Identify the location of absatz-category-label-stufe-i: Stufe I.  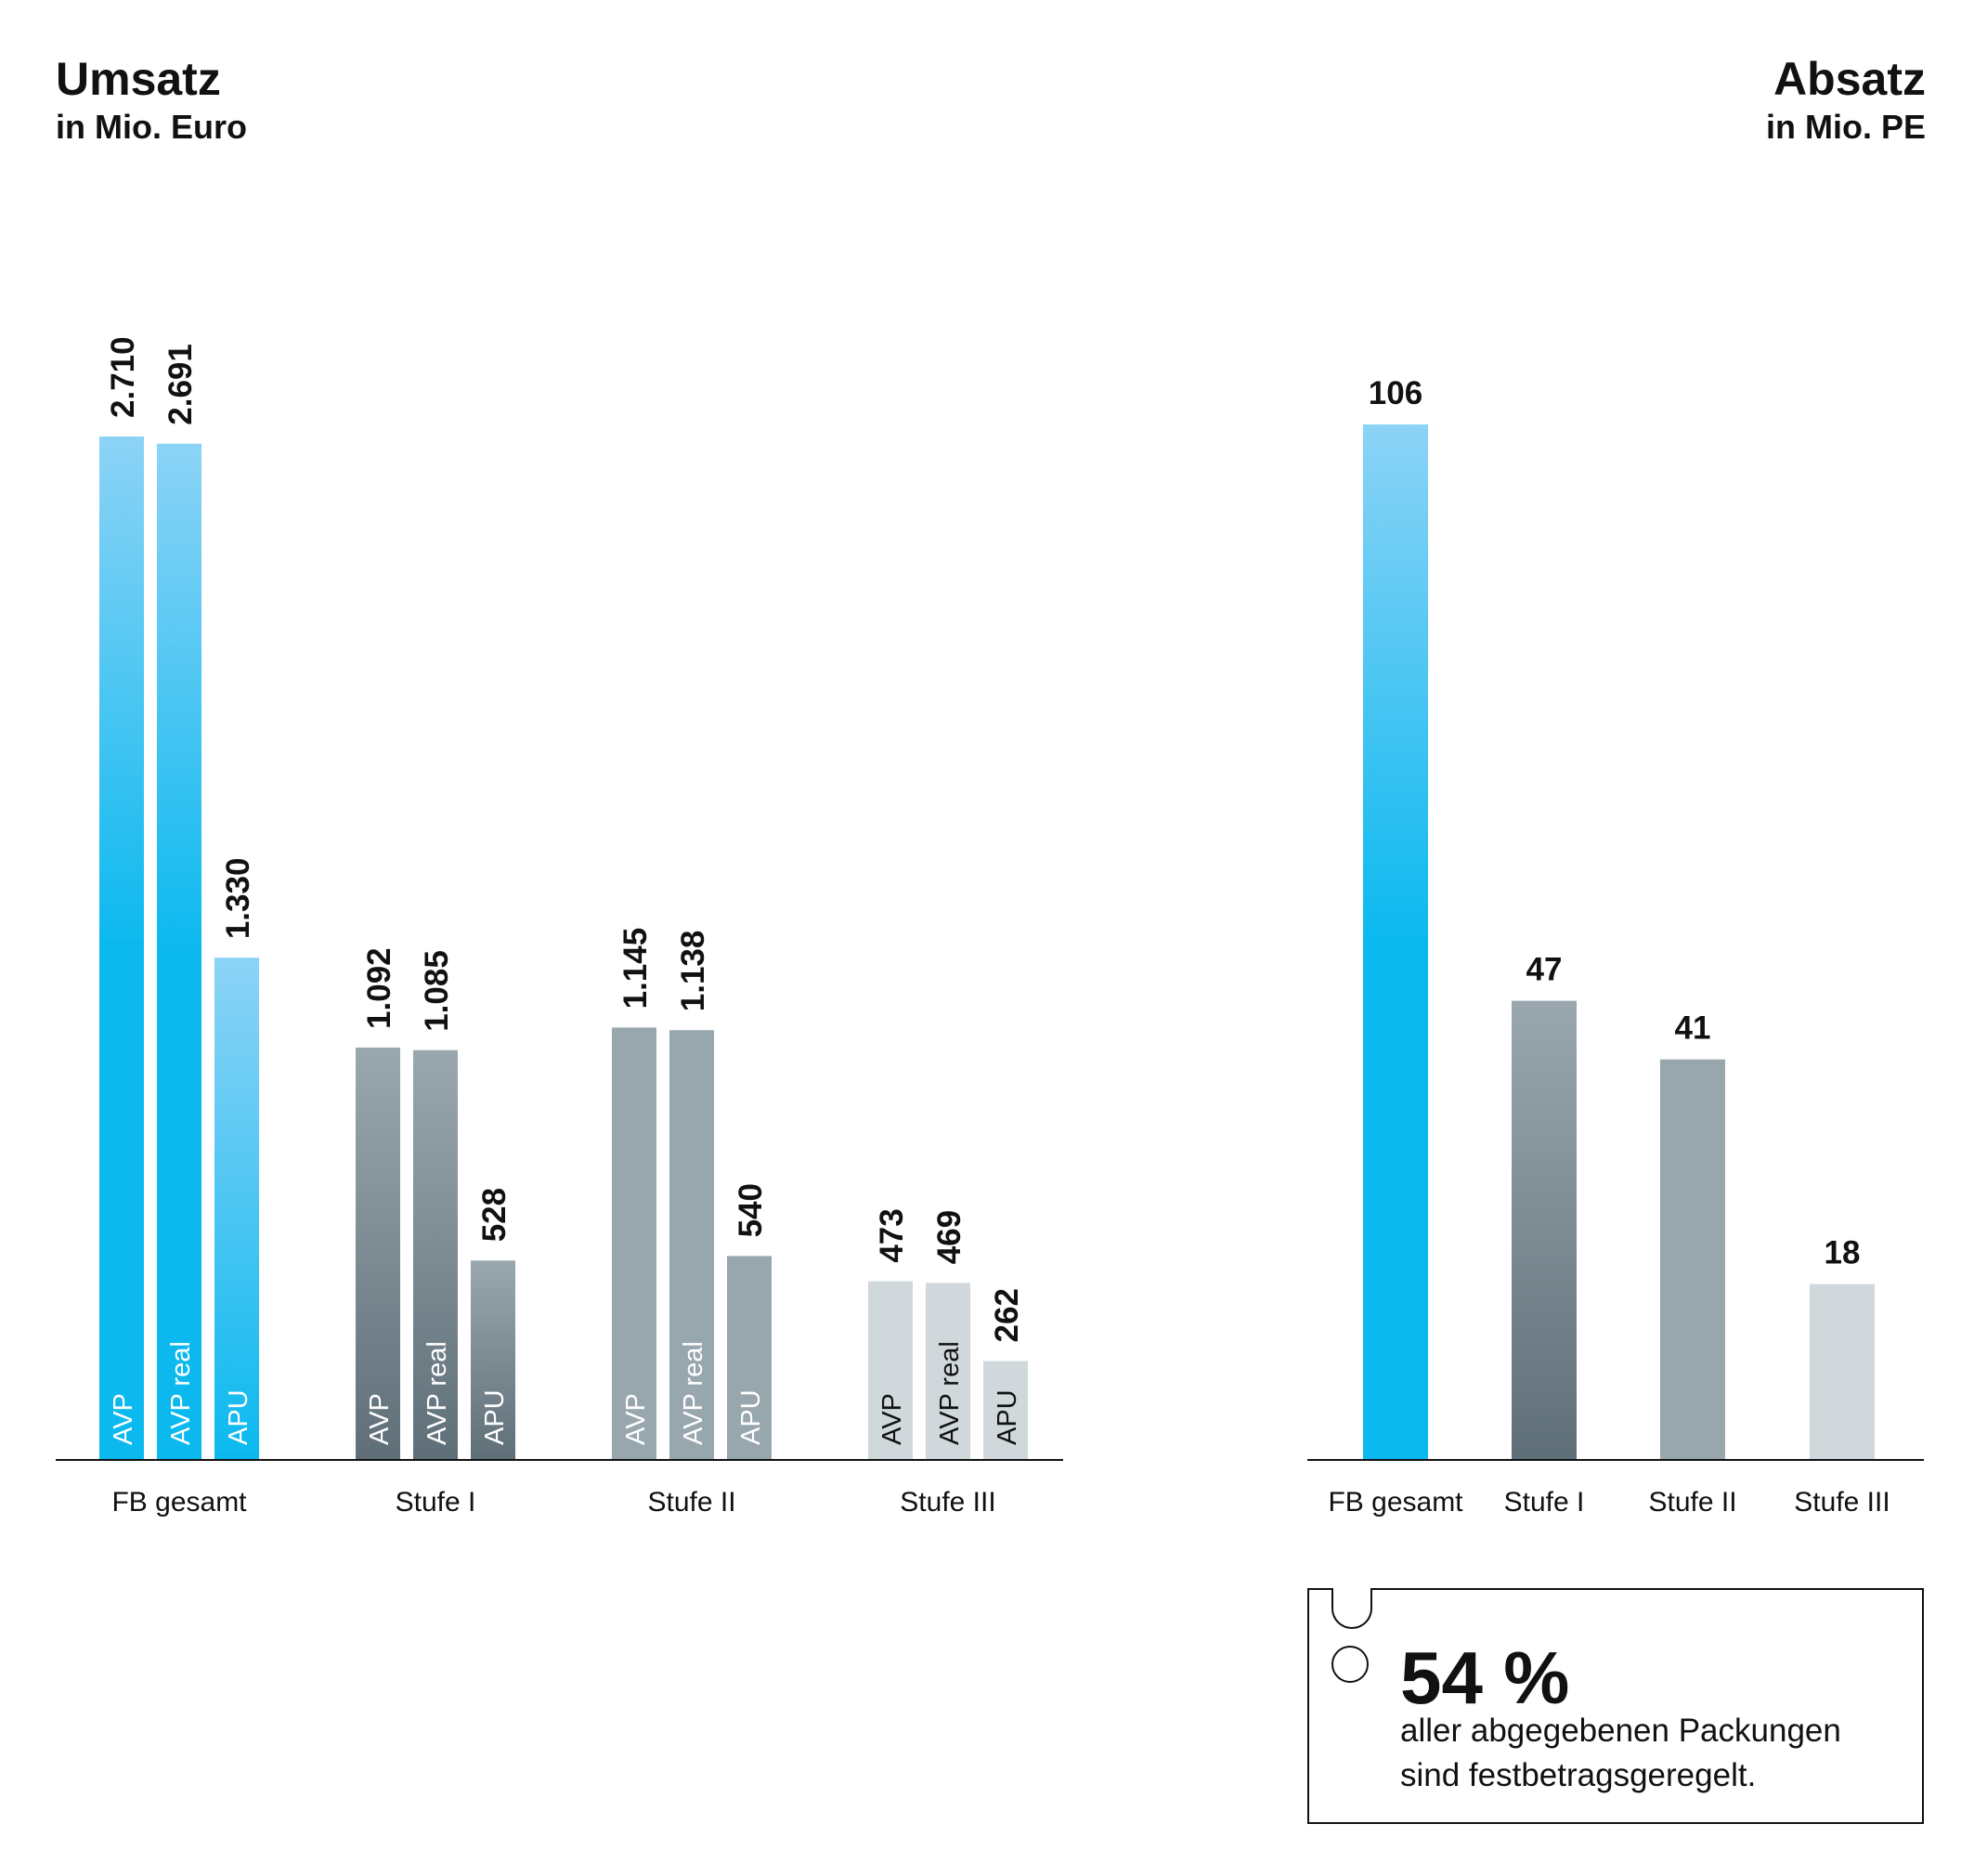
(1544, 1502).